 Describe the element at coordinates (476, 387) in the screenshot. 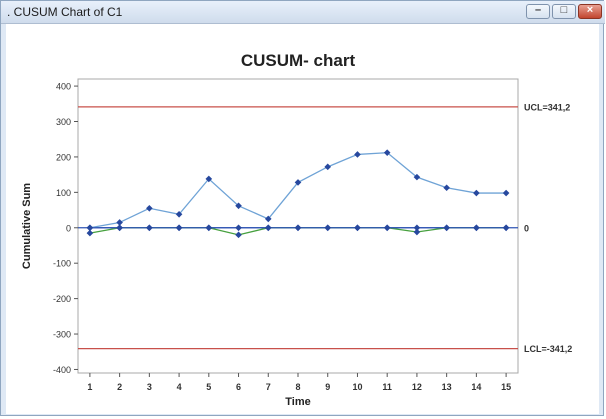

I see `x-tick-label: 14` at that location.